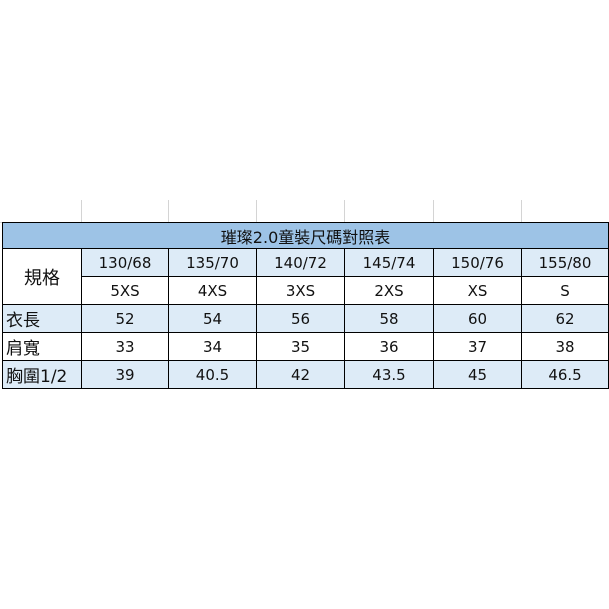  I want to click on value-cell: 58, so click(389, 318).